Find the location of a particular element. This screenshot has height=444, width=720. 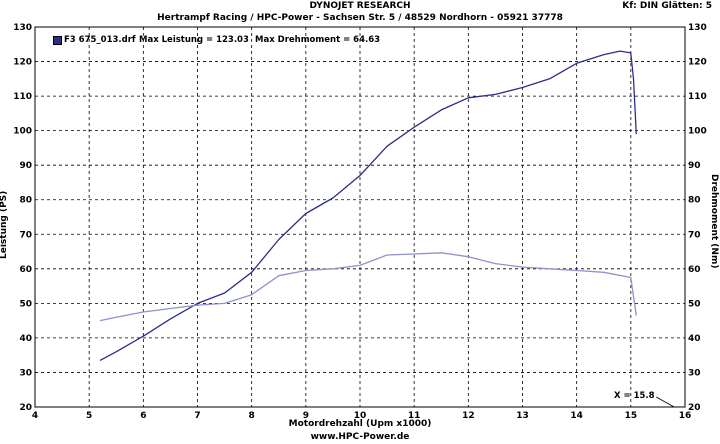

legend-max-torque: Max Drehmoment = 64.63 is located at coordinates (318, 40).